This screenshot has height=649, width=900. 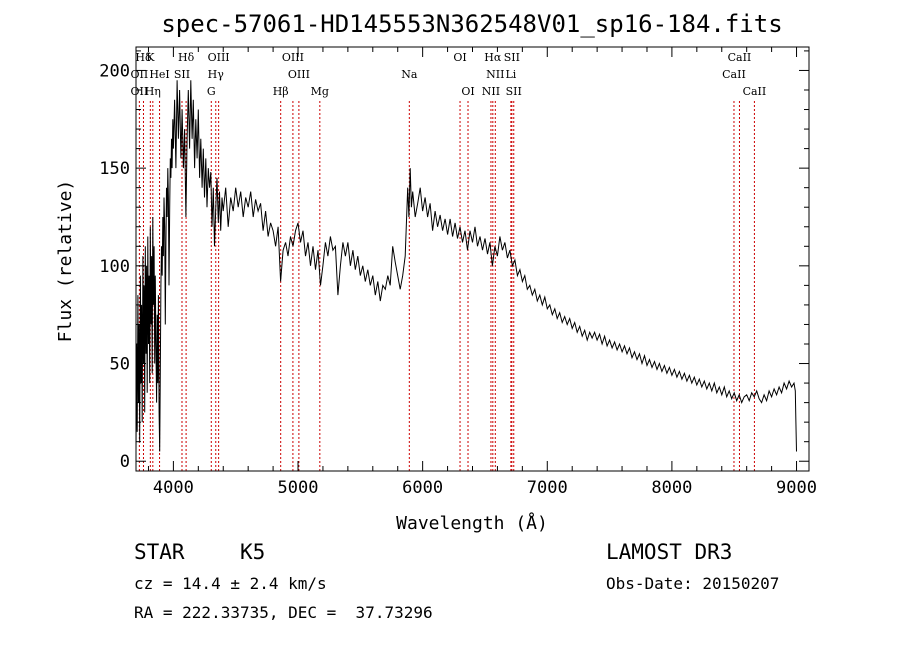 What do you see at coordinates (230, 583) in the screenshot?
I see `redshift-readout: cz = 14.4 ± 2.4 km/s` at bounding box center [230, 583].